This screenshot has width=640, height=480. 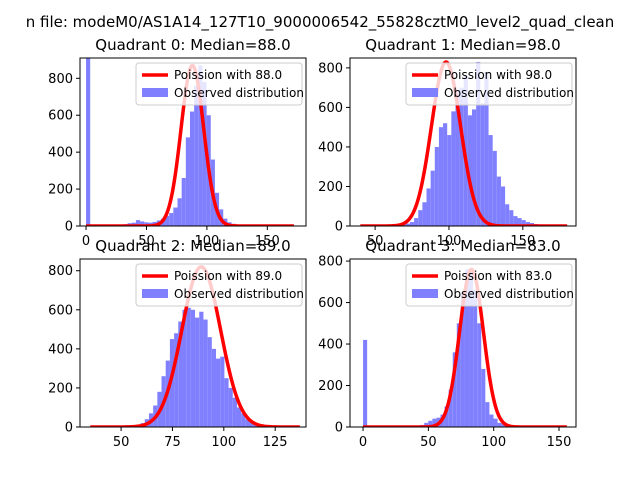 I want to click on x-tick-label: 75, so click(x=172, y=442).